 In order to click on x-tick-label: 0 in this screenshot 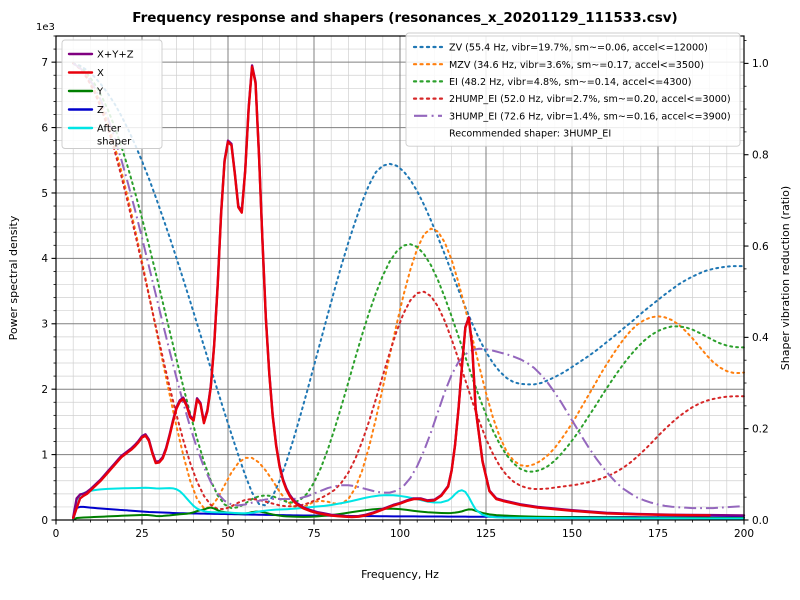, I will do `click(56, 534)`.